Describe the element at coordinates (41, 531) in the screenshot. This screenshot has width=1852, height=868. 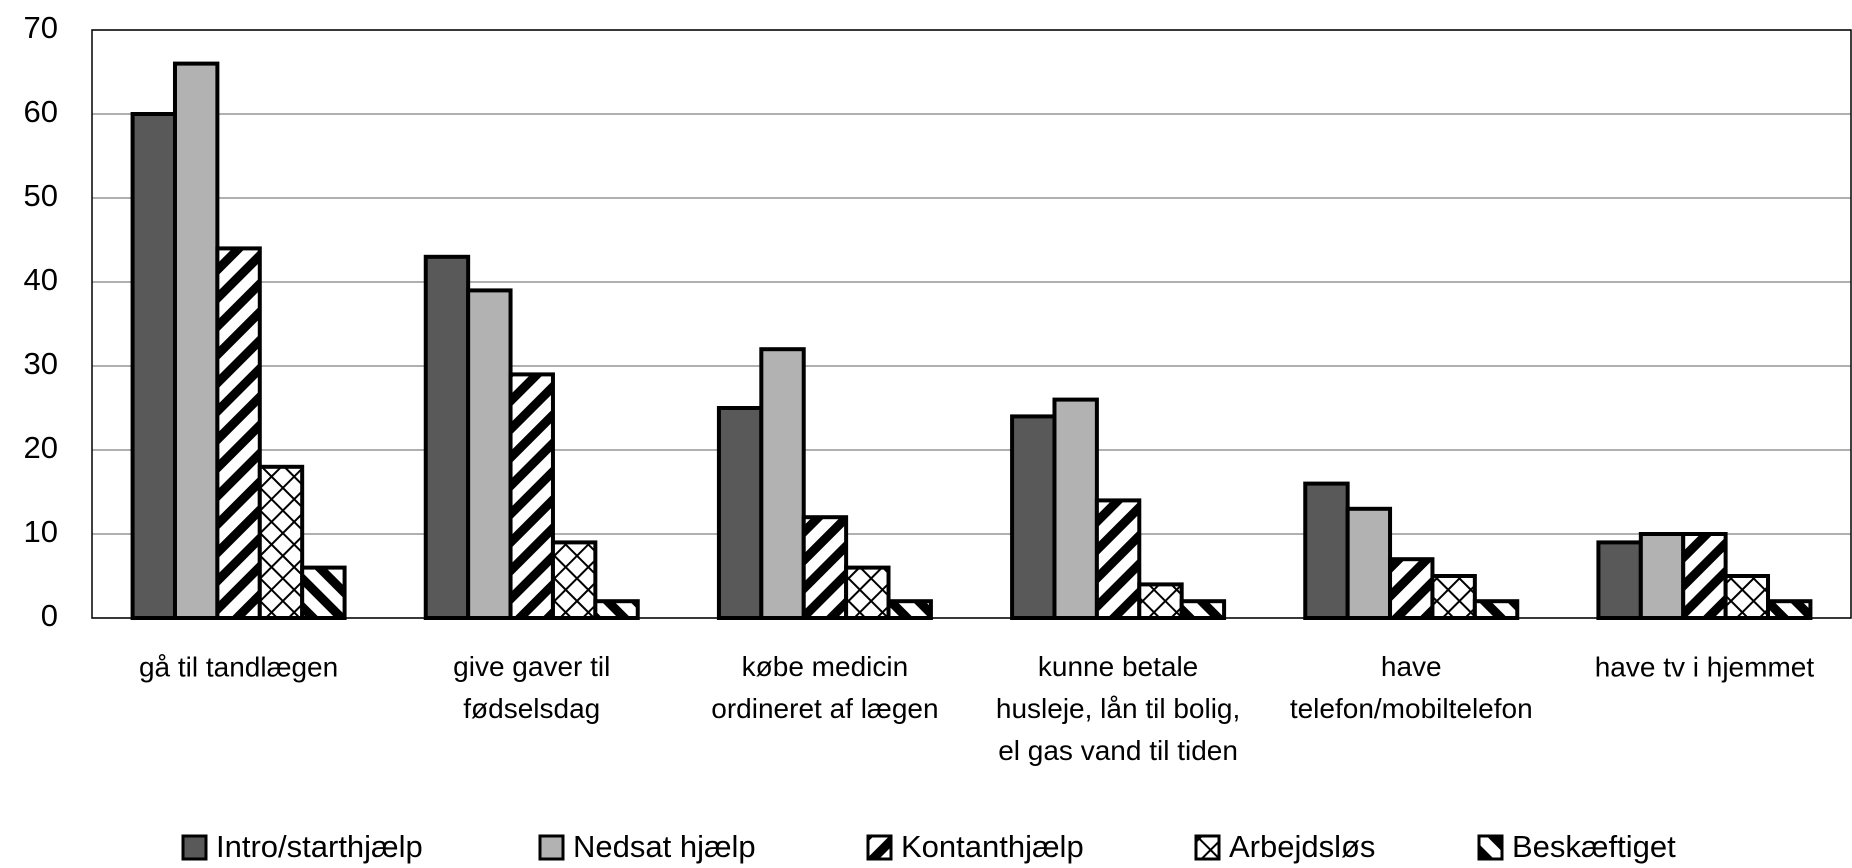
I see `y-tick-label: 10` at that location.